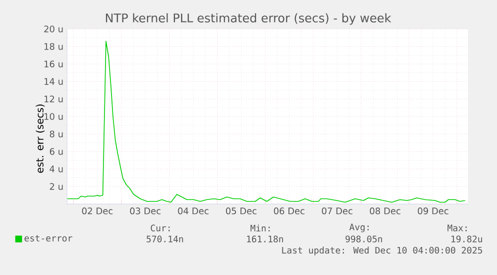  Describe the element at coordinates (56, 151) in the screenshot. I see `y-tick-label: 6 u` at that location.